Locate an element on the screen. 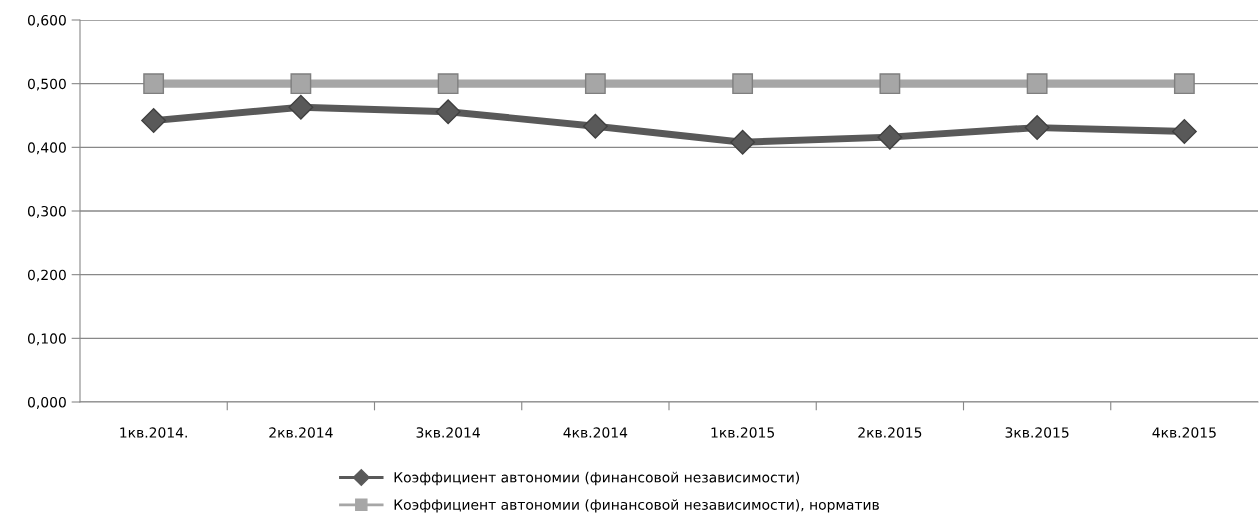  y-tick-label: 0,300 is located at coordinates (46, 211).